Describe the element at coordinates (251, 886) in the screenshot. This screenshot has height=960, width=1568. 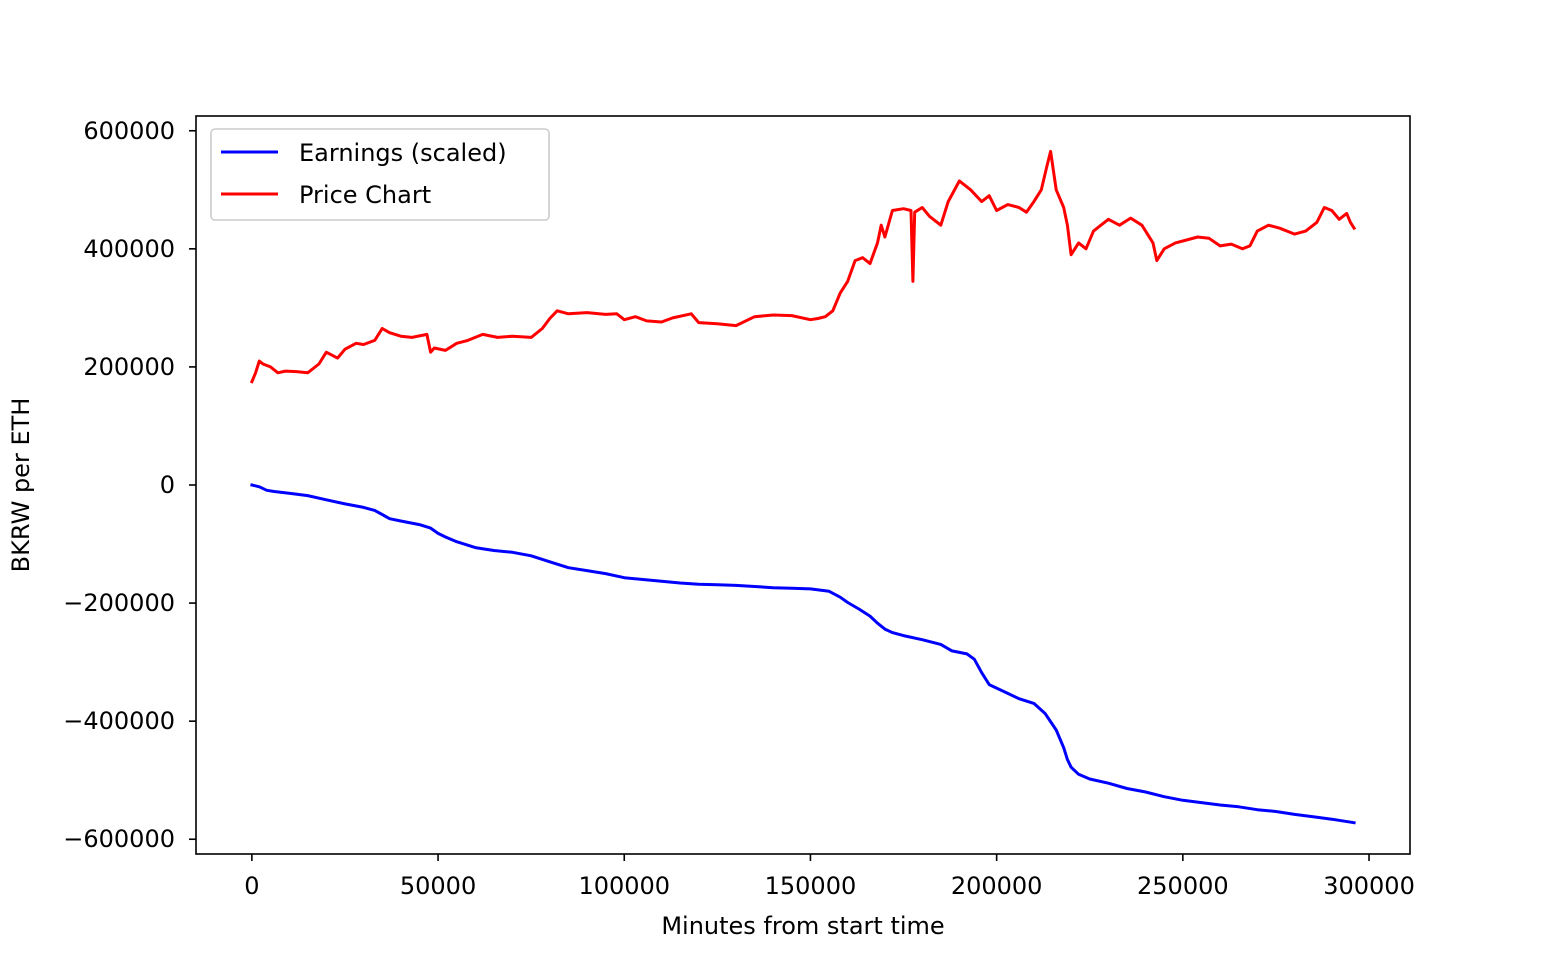
I see `x-tick-label: 0` at that location.